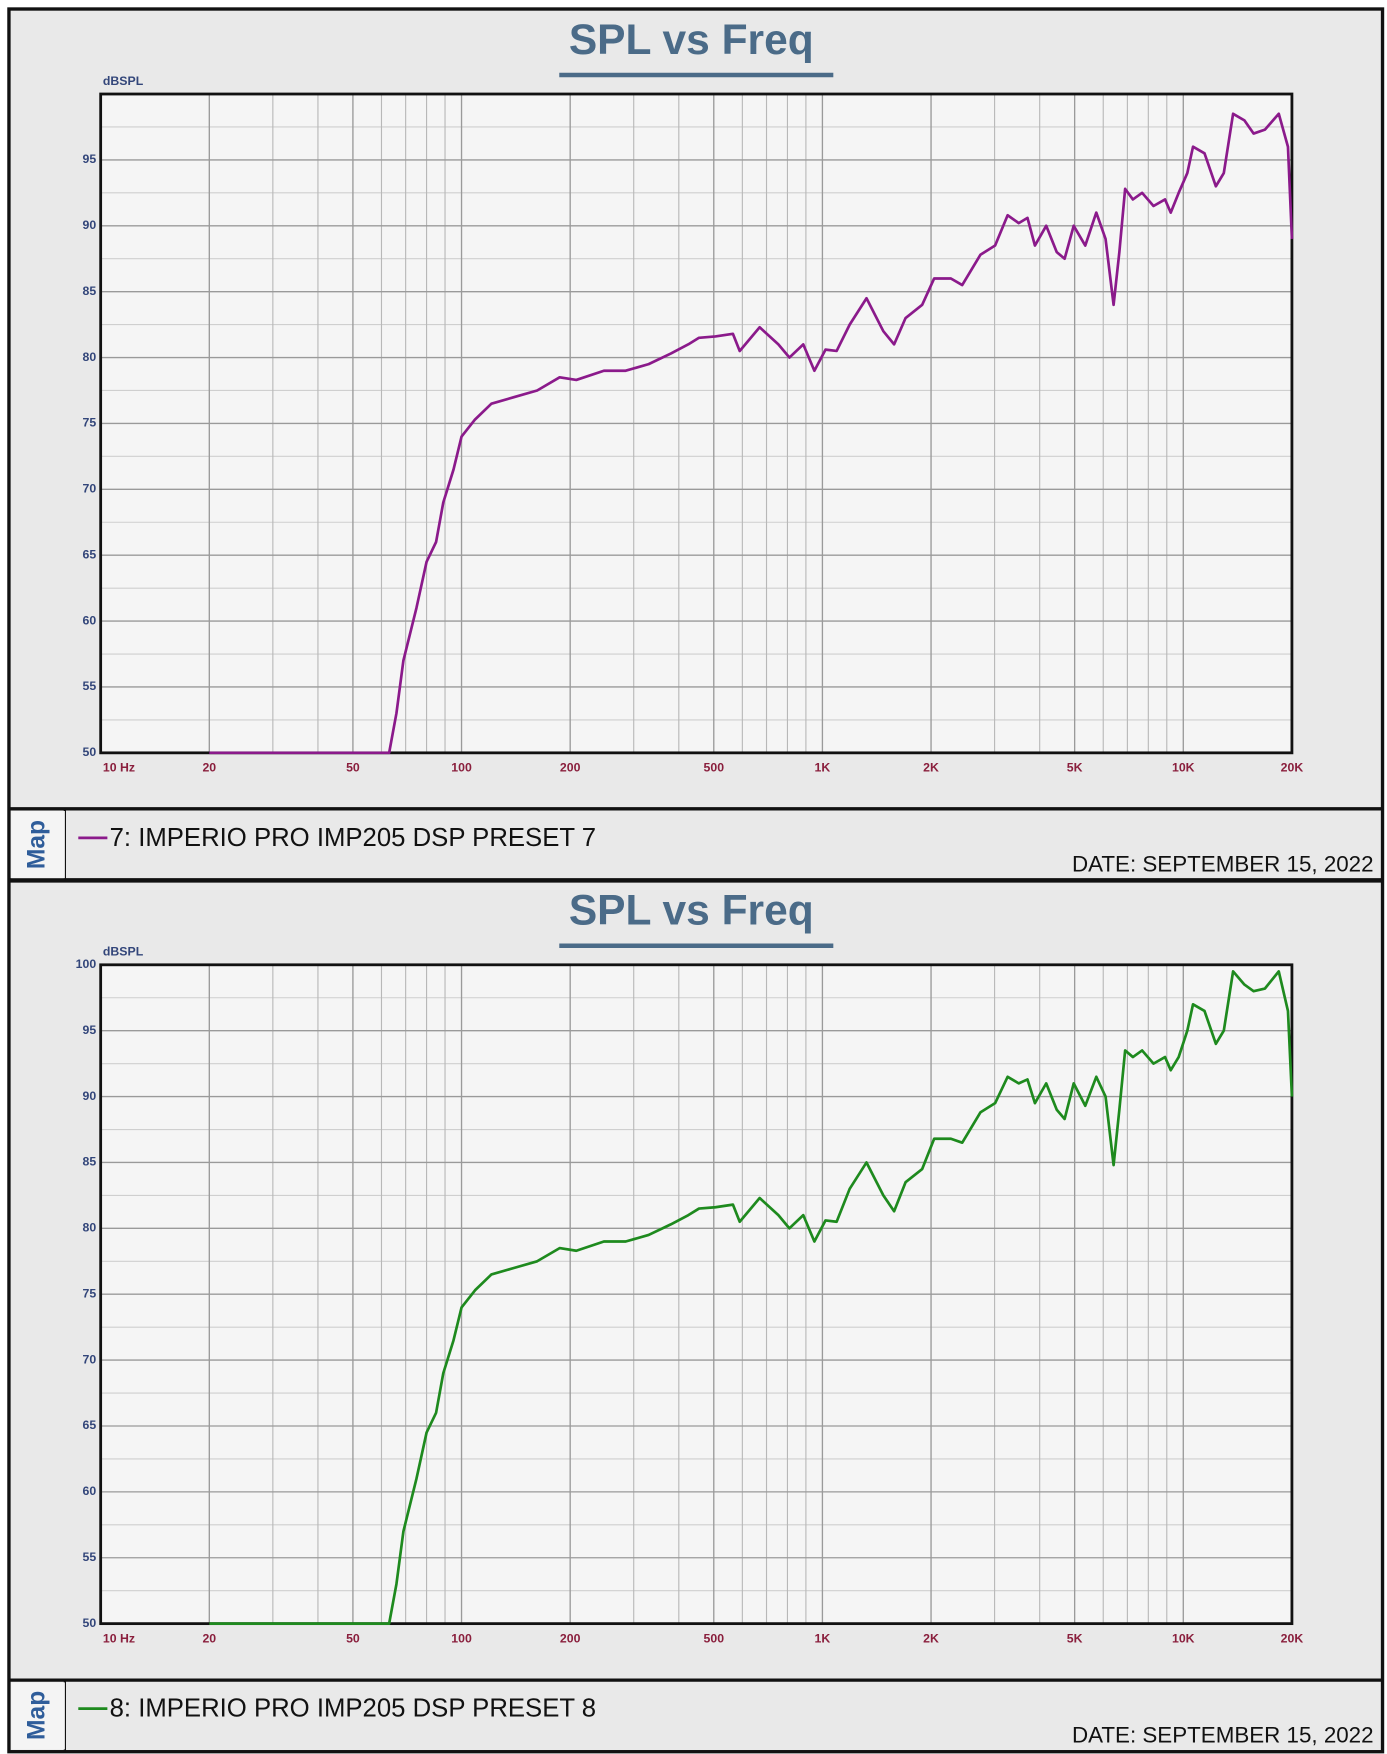  What do you see at coordinates (353, 1709) in the screenshot?
I see `legend-label: 8: IMPERIO PRO IMP205 DSP PRESET 8` at bounding box center [353, 1709].